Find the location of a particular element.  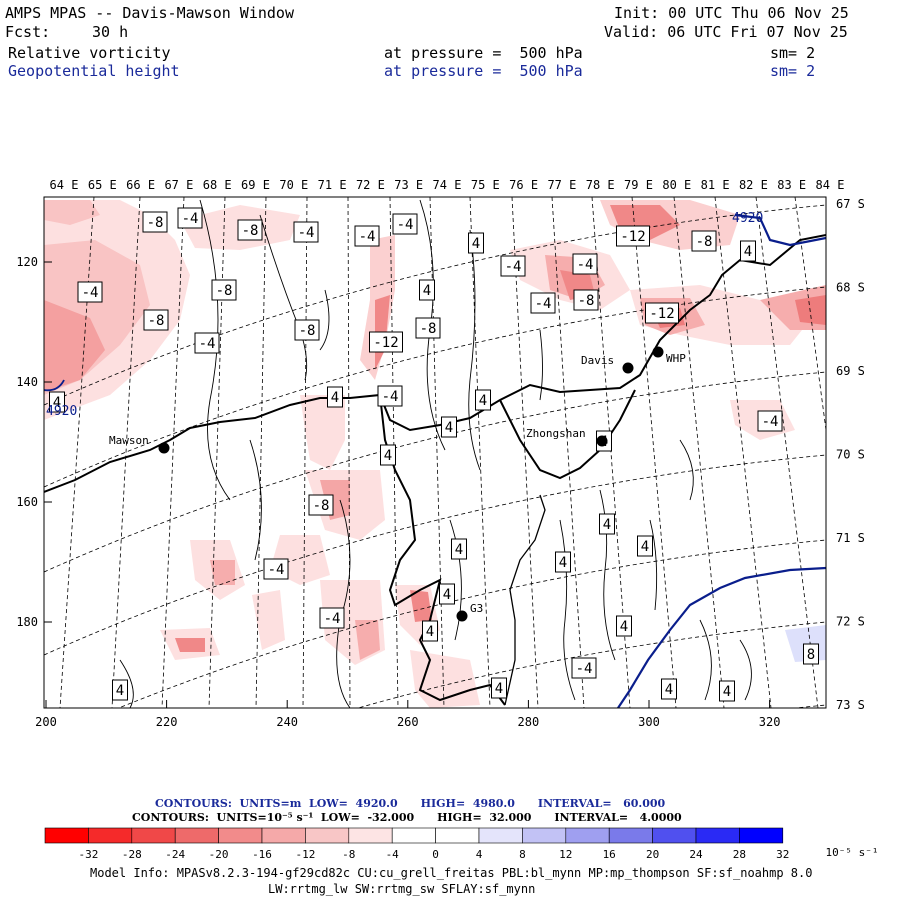

colorbar-tick: -24 is located at coordinates (175, 854).